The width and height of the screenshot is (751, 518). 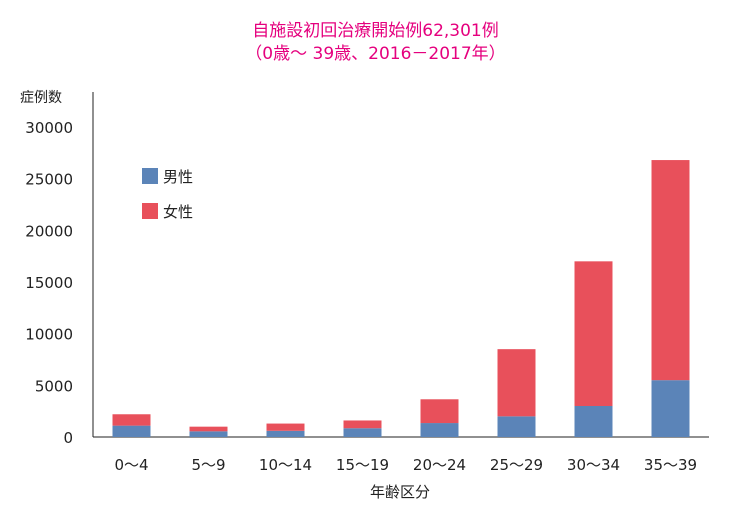 What do you see at coordinates (49, 335) in the screenshot?
I see `y-tick-label: 10000` at bounding box center [49, 335].